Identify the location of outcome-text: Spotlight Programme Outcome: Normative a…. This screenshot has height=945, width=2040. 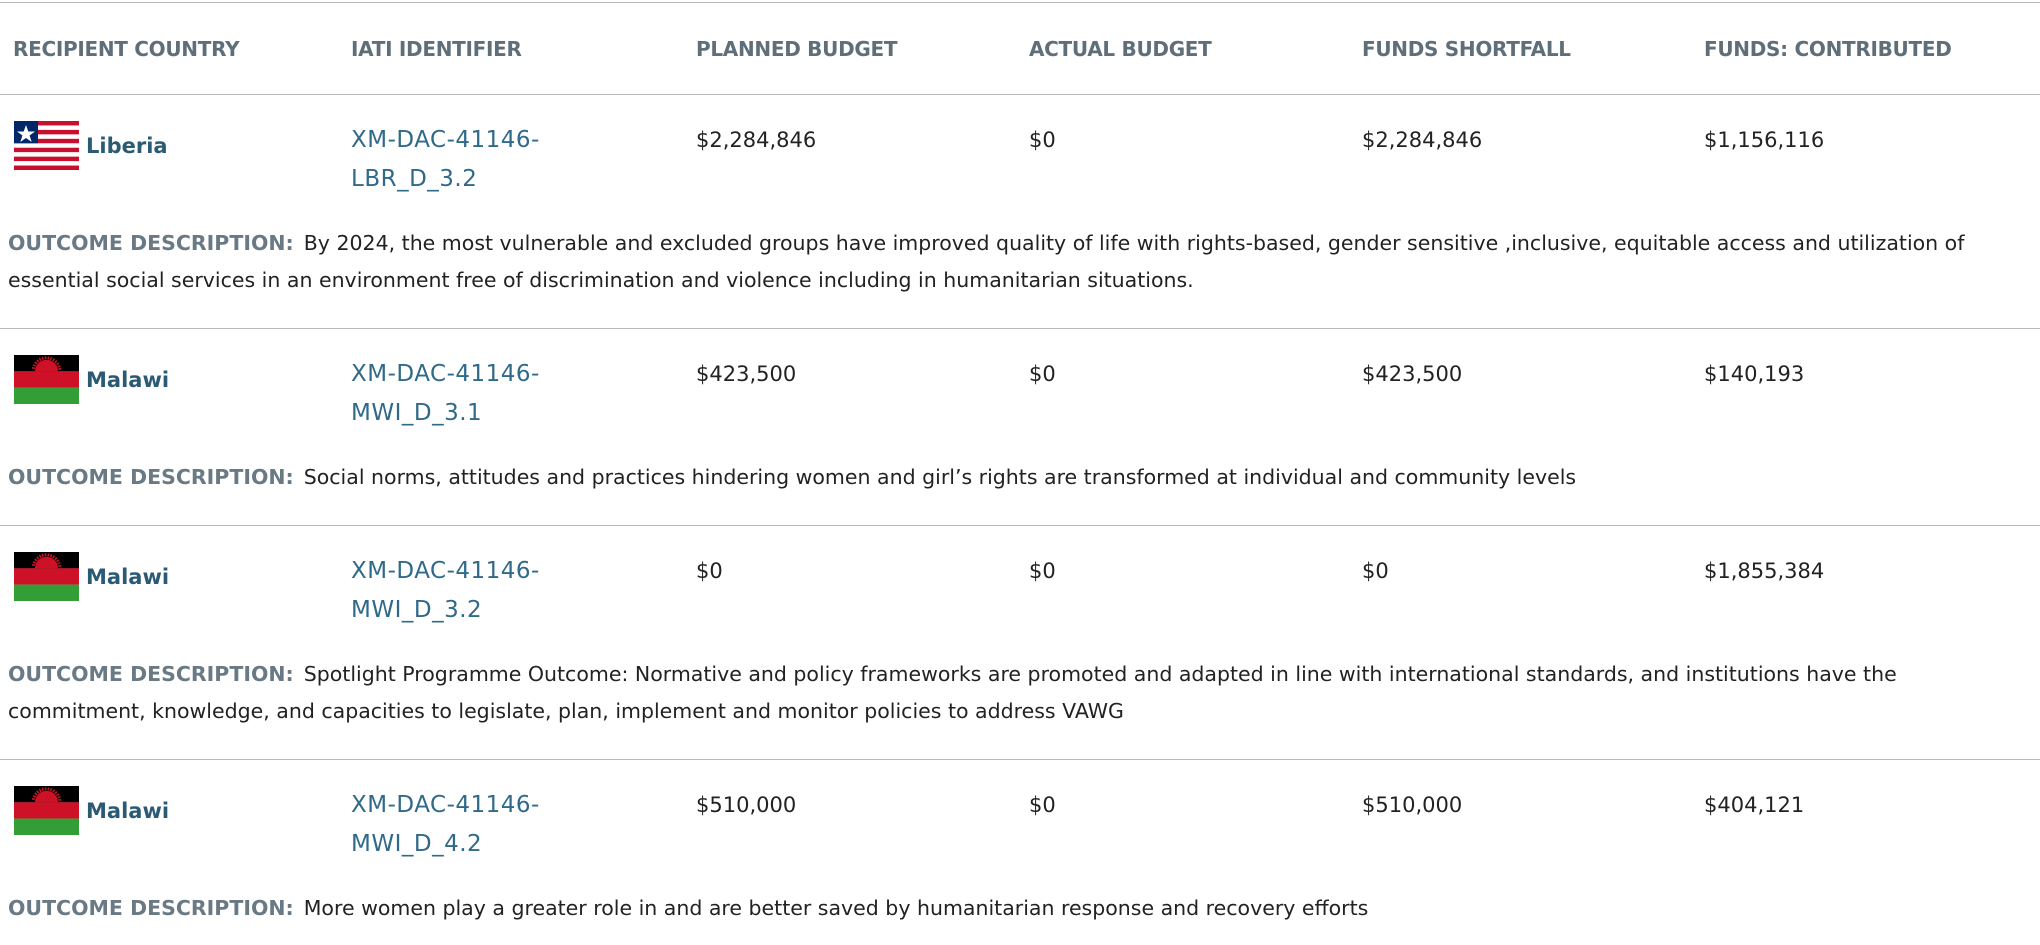
(952, 692).